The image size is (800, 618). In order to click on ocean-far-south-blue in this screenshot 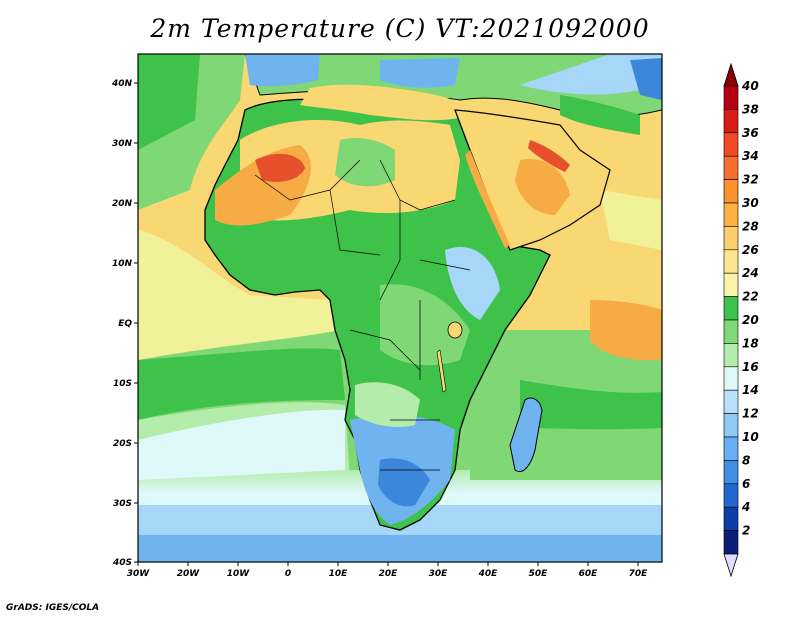, I will do `click(400, 548)`.